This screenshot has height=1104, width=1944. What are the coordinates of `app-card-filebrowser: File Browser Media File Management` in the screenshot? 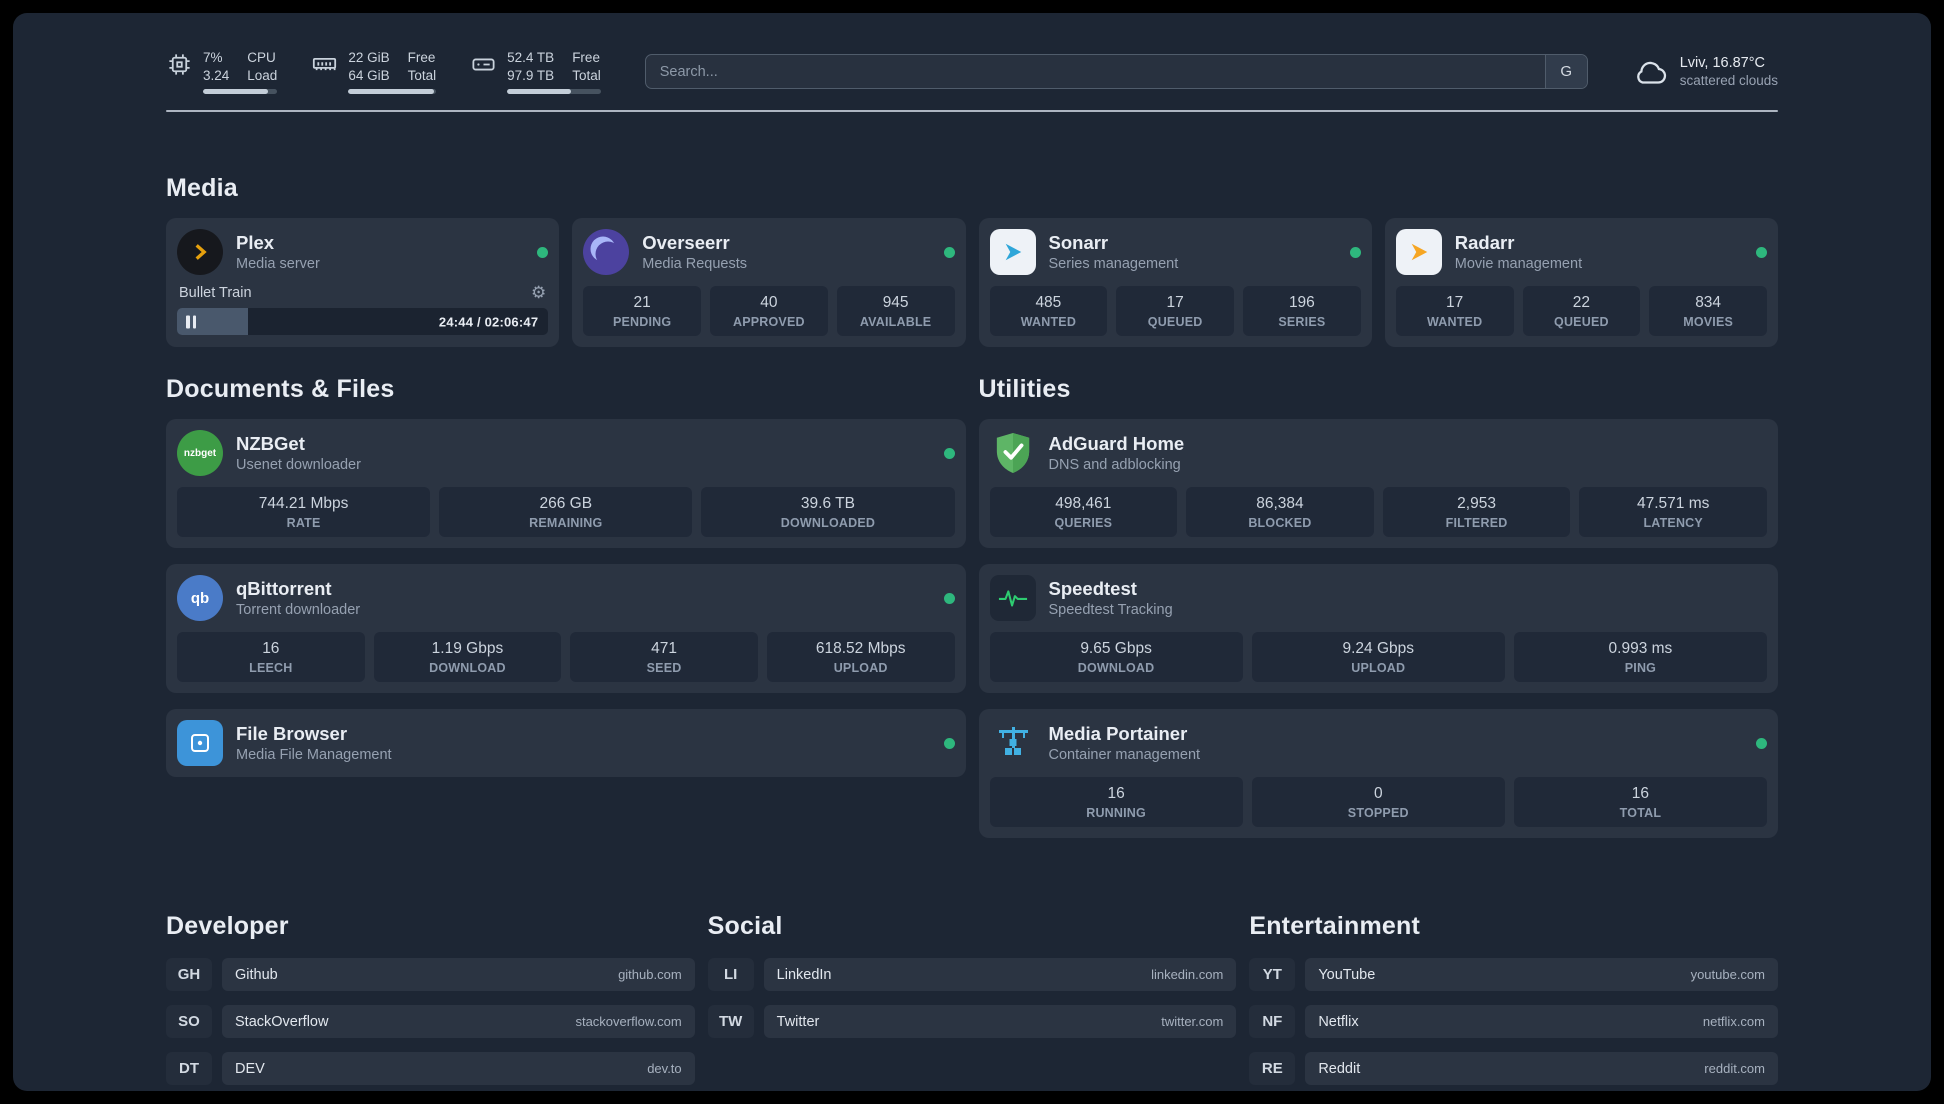 It's located at (566, 743).